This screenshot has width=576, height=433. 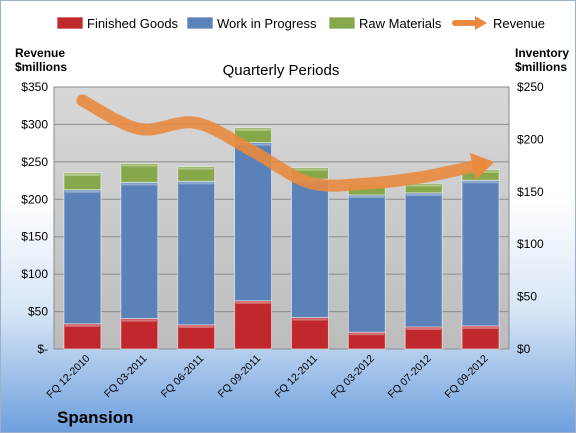 What do you see at coordinates (34, 218) in the screenshot?
I see `left-axis-ticks: $- $50 $100 $150 $200 $250 $300 $350` at bounding box center [34, 218].